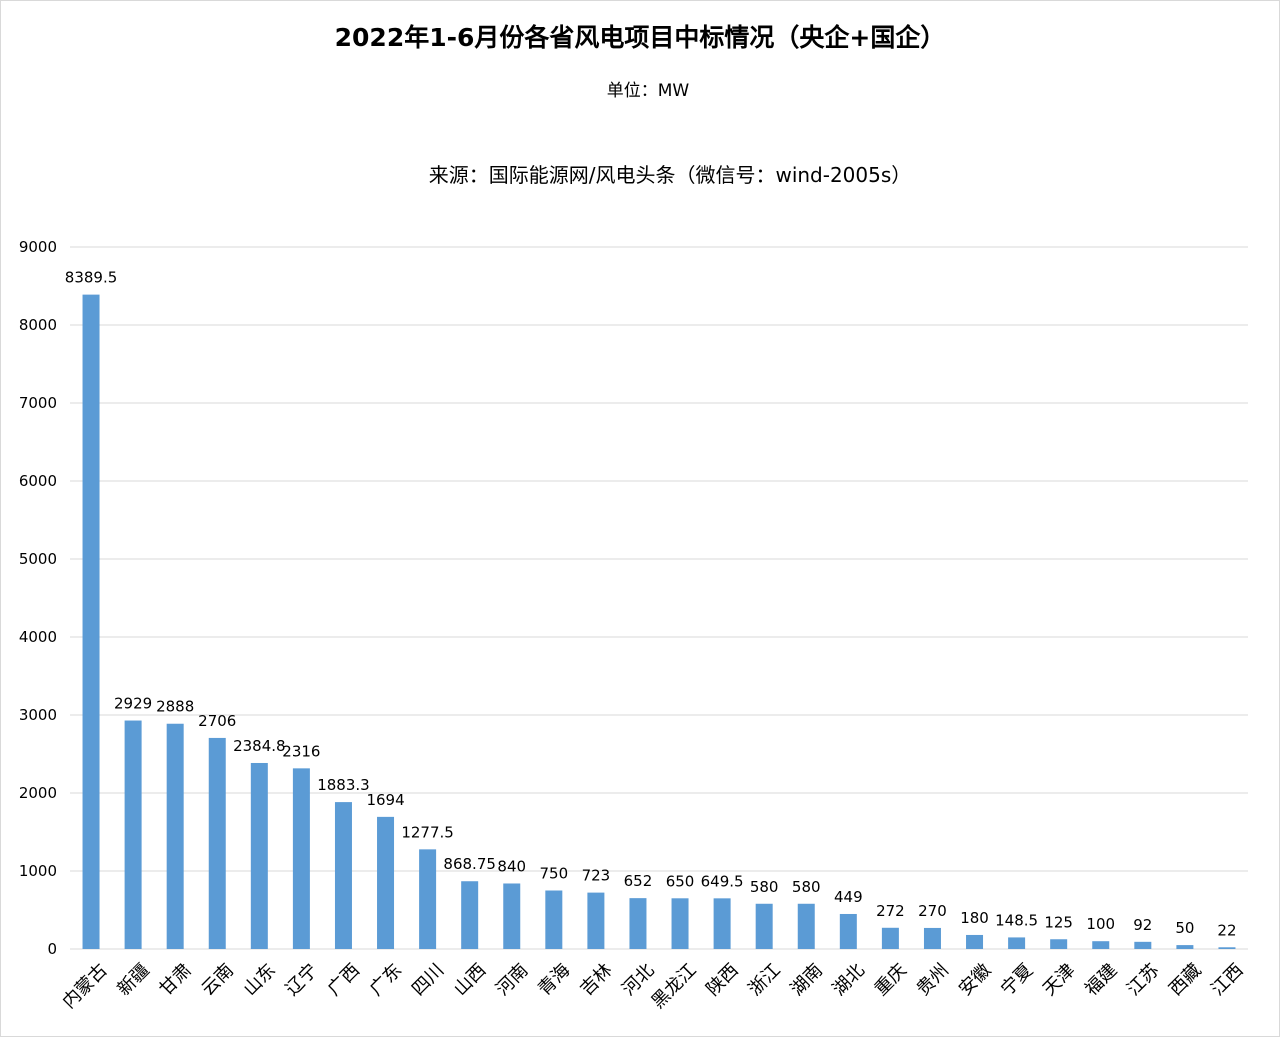  What do you see at coordinates (511, 866) in the screenshot?
I see `data-label: 840` at bounding box center [511, 866].